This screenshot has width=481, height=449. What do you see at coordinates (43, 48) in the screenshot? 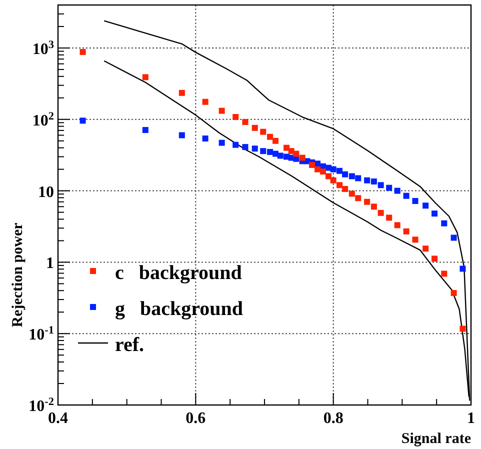
I see `y-tick-label: 10$^{3}$` at bounding box center [43, 48].